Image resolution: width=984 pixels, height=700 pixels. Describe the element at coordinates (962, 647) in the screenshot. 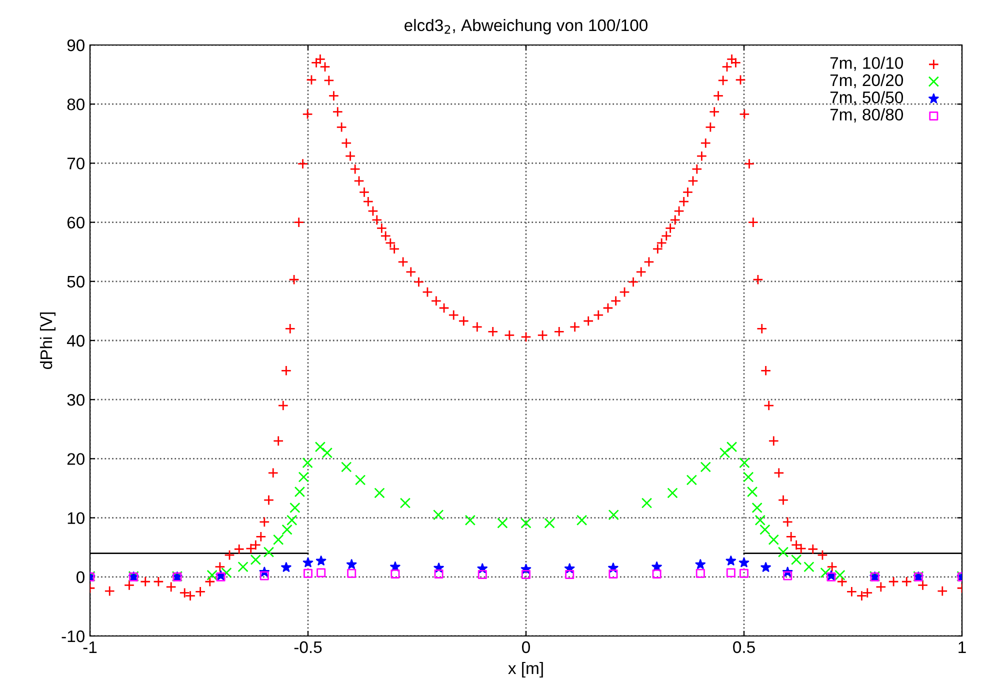

I see `x-tick-label: 1` at that location.